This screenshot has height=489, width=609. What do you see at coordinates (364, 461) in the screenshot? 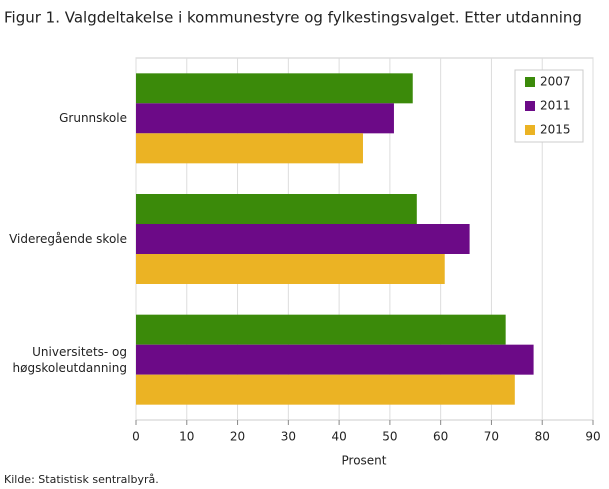
I see `x-axis-label: Prosent` at bounding box center [364, 461].